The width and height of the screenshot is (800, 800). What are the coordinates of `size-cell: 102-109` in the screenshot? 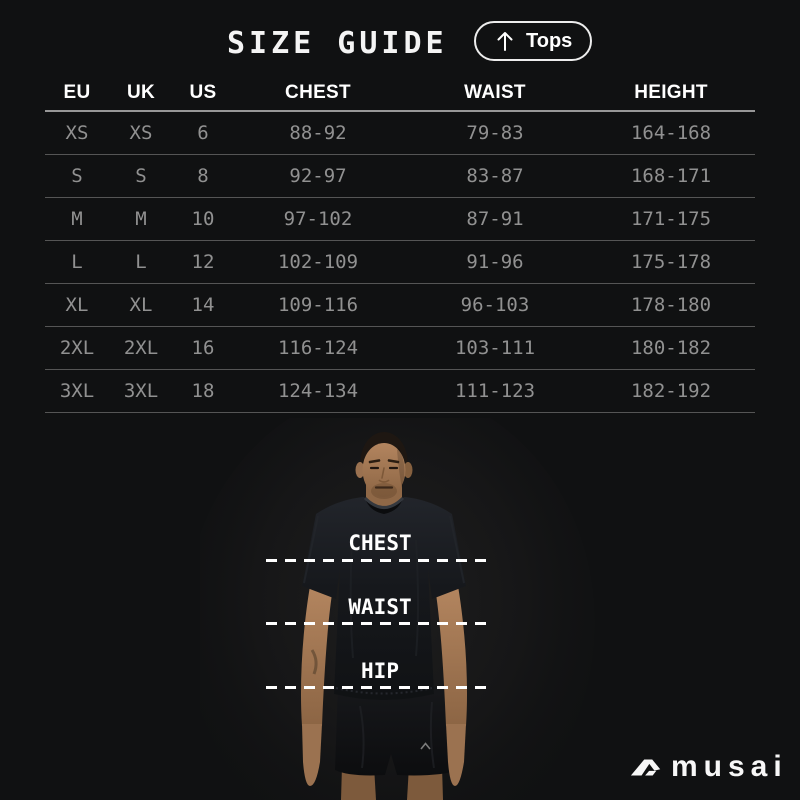 It's located at (318, 262).